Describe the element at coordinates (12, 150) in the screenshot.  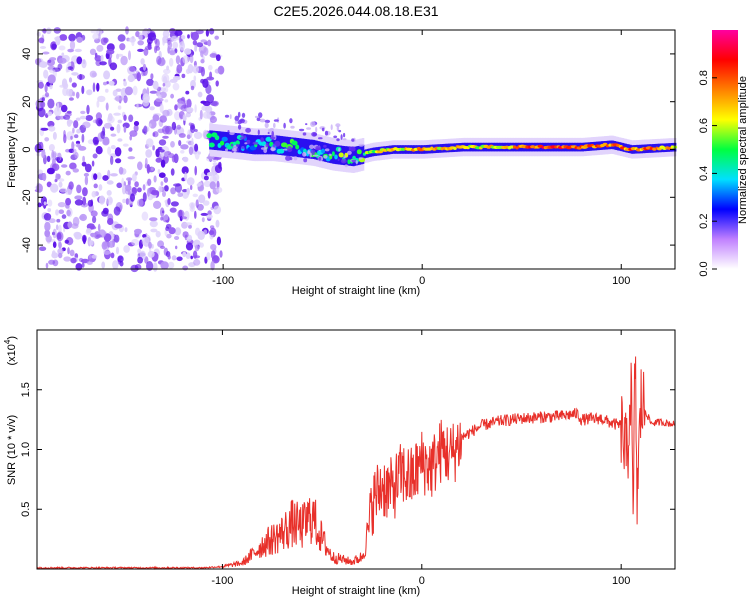
I see `spectrogram-y-label: Frequency (Hz)` at that location.